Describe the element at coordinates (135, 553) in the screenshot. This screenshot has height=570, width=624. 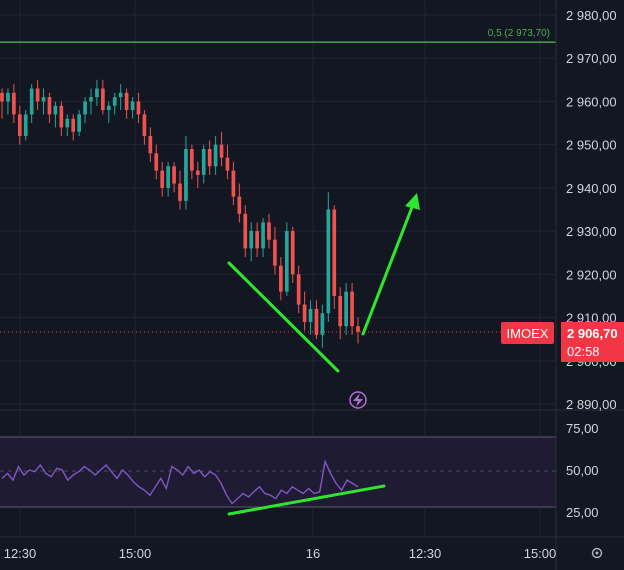
I see `time-tick-label: 15:00` at that location.